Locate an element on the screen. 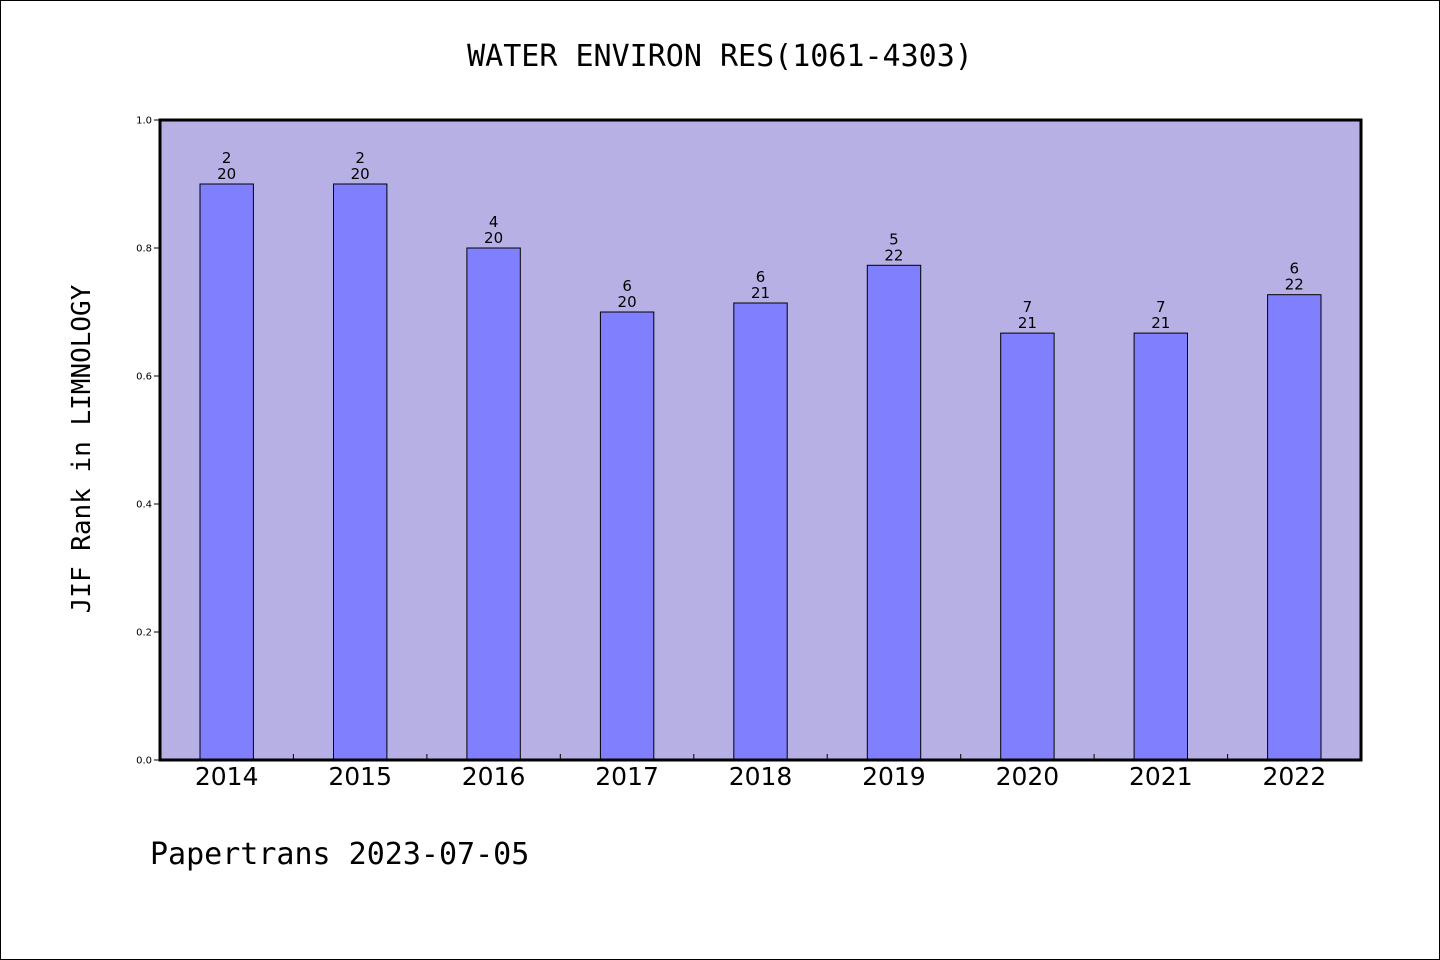 This screenshot has width=1440, height=960. footer-credit: Papertrans 2023-07-05 is located at coordinates (339, 854).